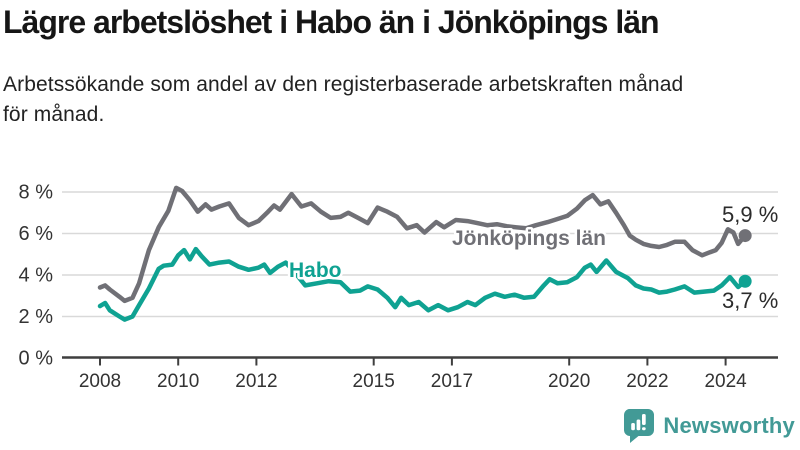 The image size is (800, 450). I want to click on x-axis-labels: 2008 2010 2012 2015 2017 2020 2022 2024, so click(413, 381).